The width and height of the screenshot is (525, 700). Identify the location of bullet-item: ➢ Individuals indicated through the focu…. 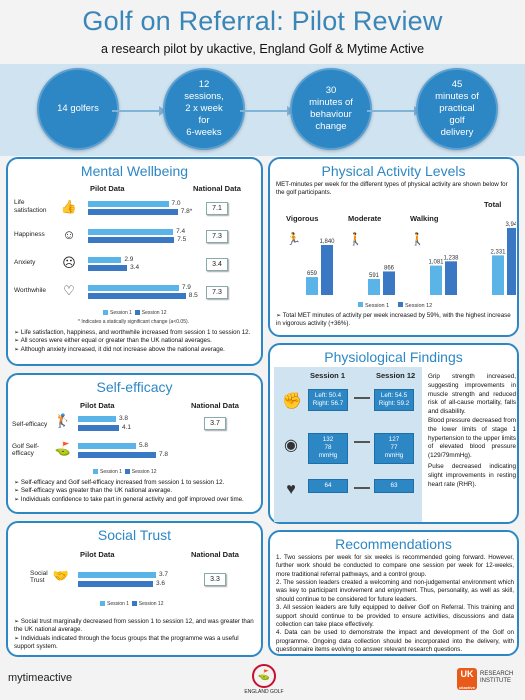
(126, 642).